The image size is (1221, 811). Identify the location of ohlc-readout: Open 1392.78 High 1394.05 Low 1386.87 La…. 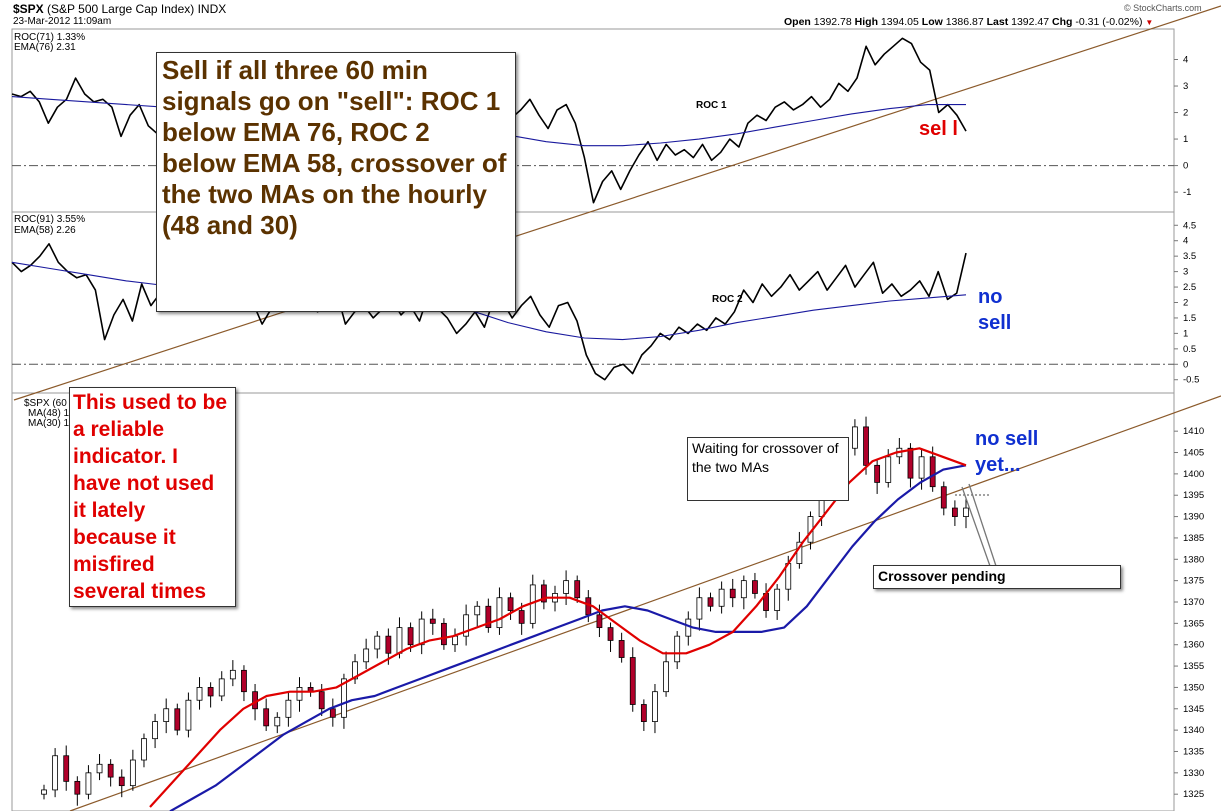
(968, 22).